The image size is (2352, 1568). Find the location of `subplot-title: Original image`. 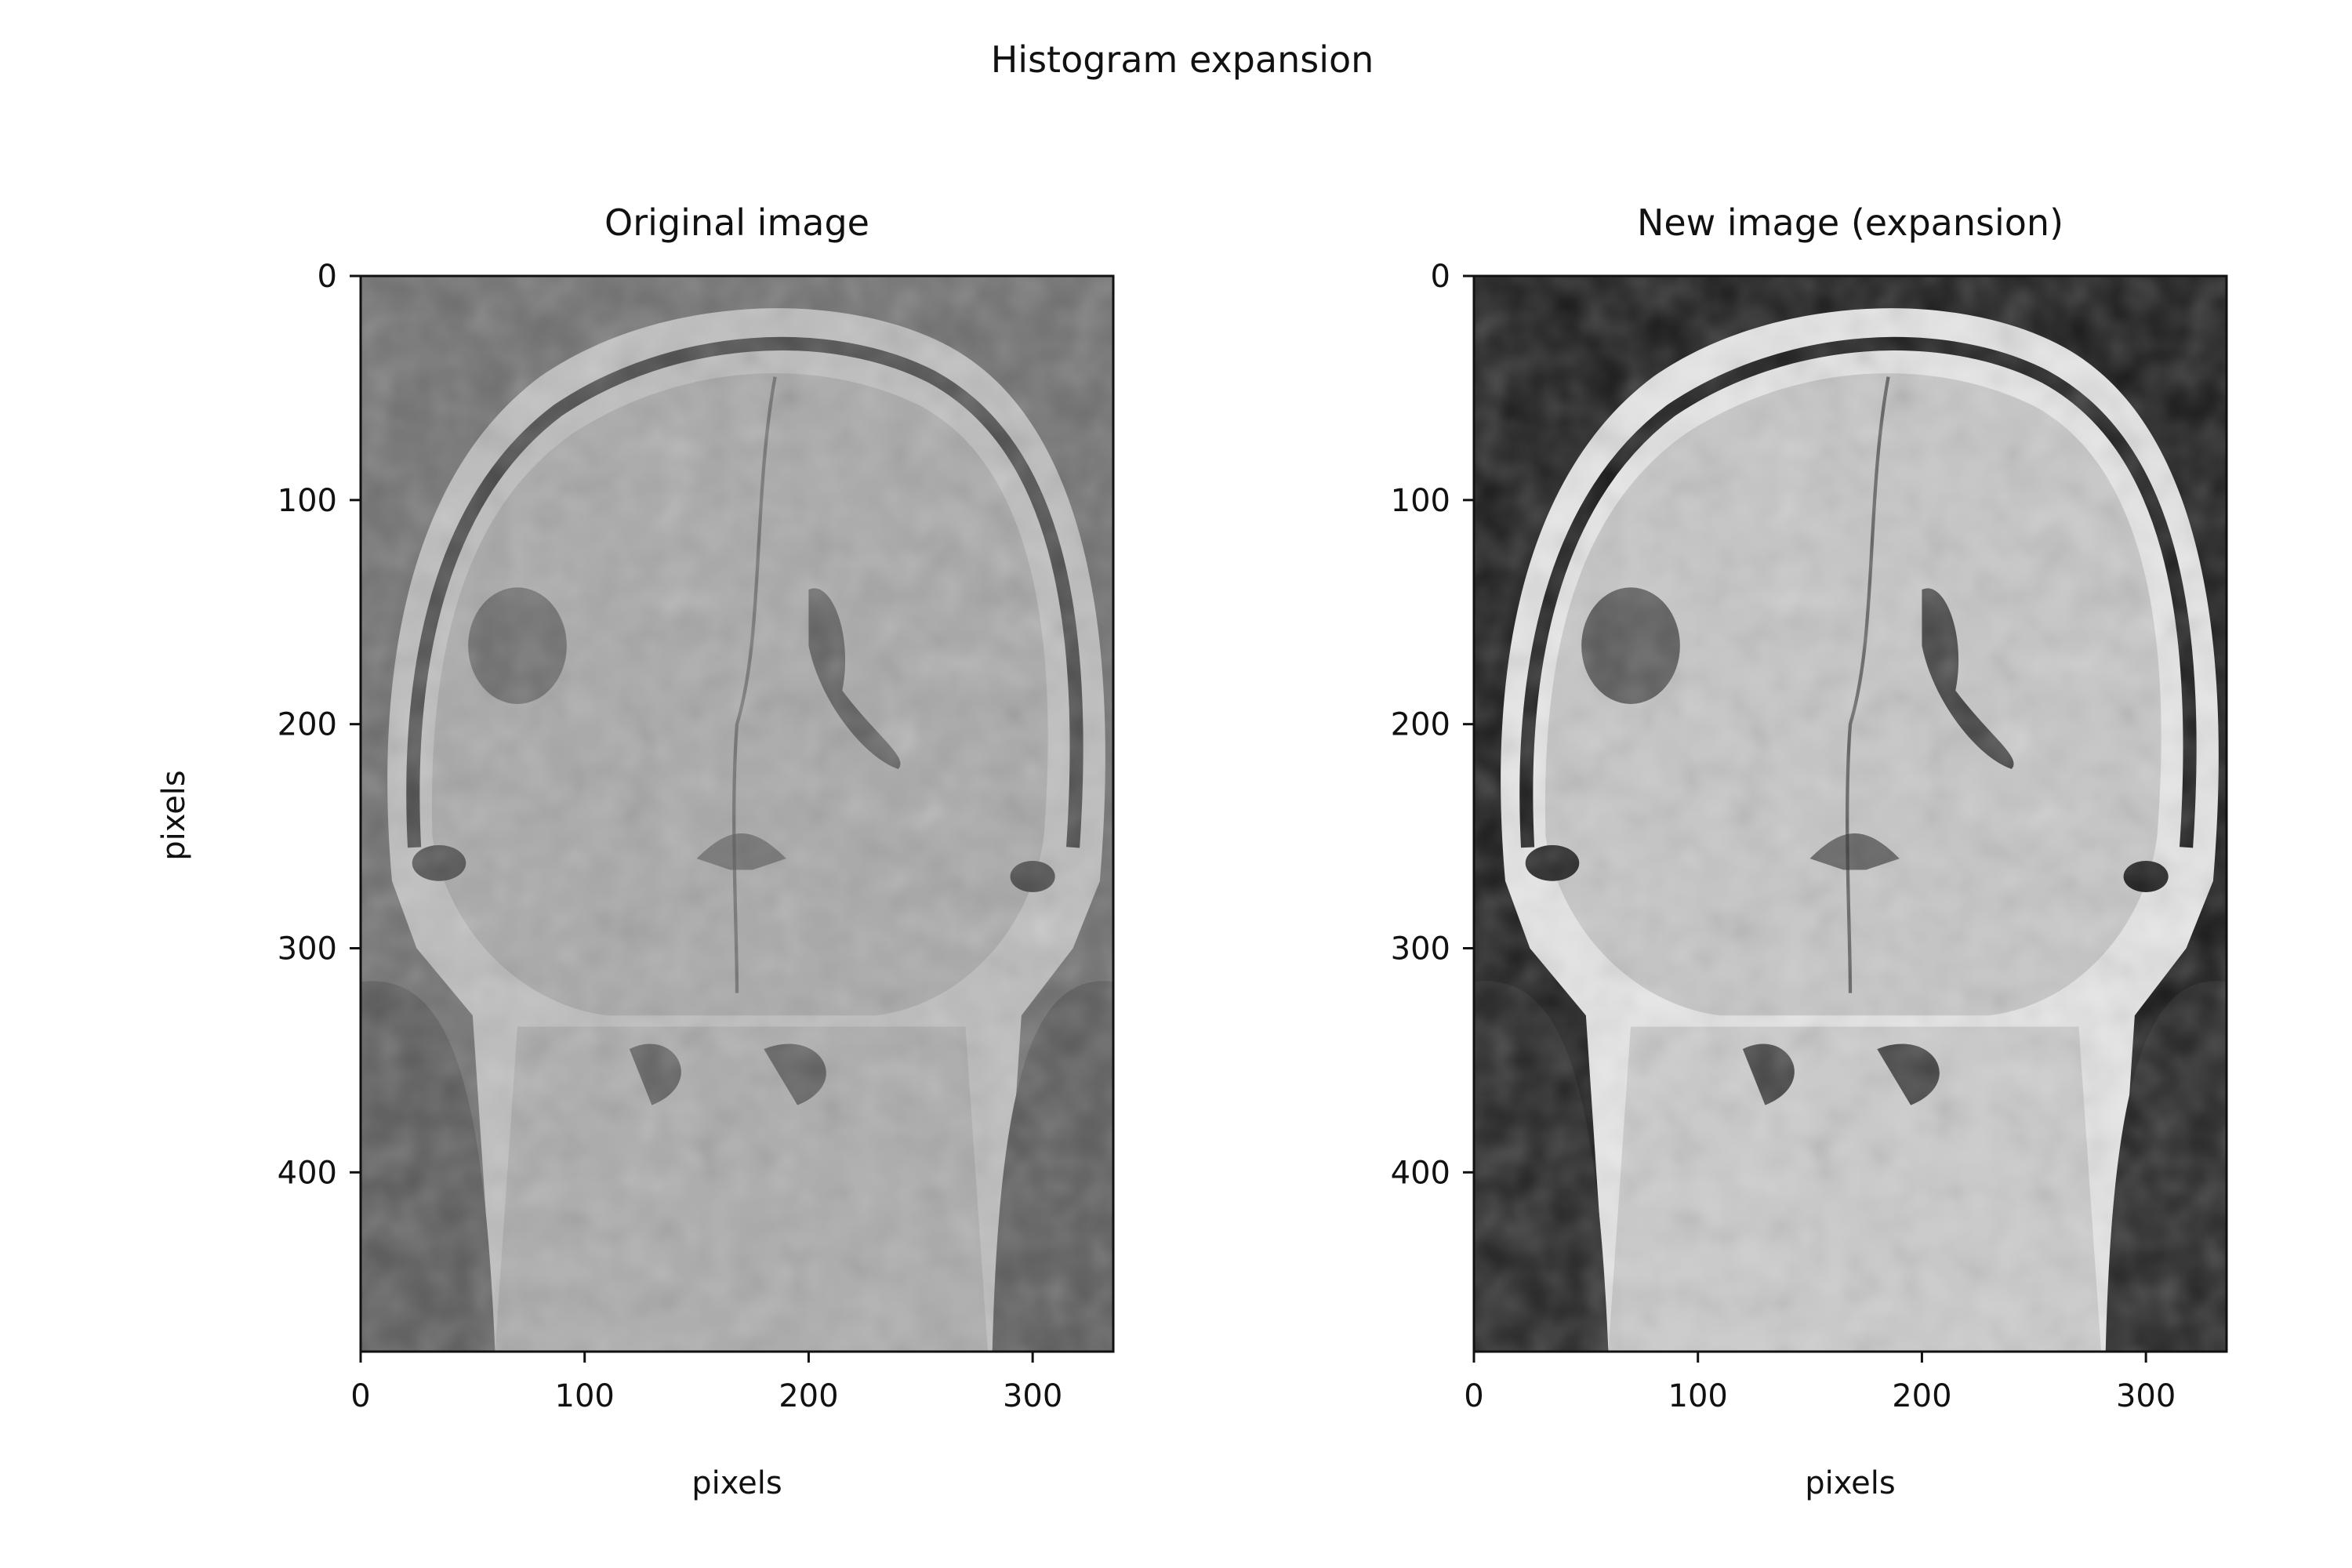

subplot-title: Original image is located at coordinates (736, 222).